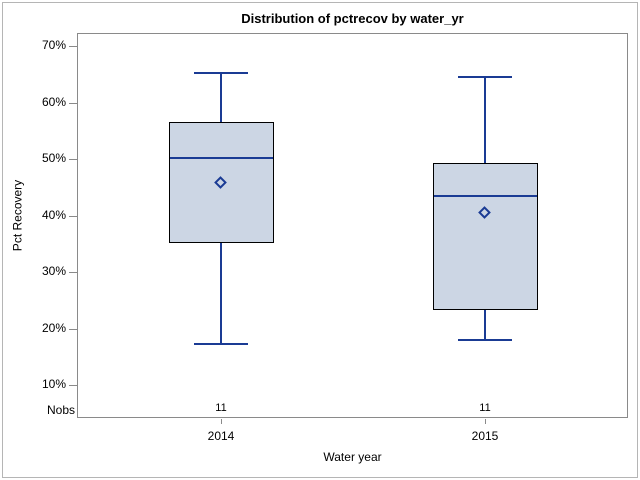 Image resolution: width=640 pixels, height=480 pixels. What do you see at coordinates (221, 436) in the screenshot?
I see `x-tick-label-2014: 2014` at bounding box center [221, 436].